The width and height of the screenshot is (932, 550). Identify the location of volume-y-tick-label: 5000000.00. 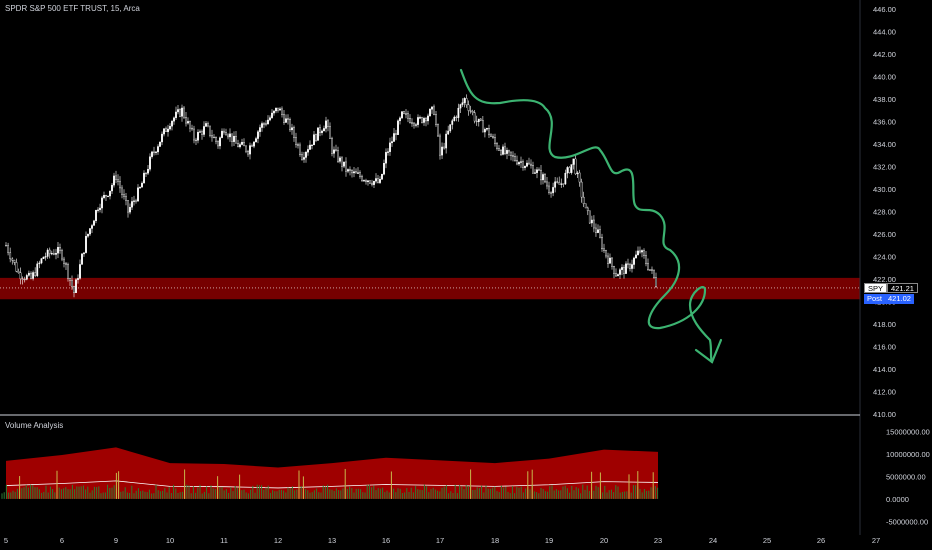
(906, 477).